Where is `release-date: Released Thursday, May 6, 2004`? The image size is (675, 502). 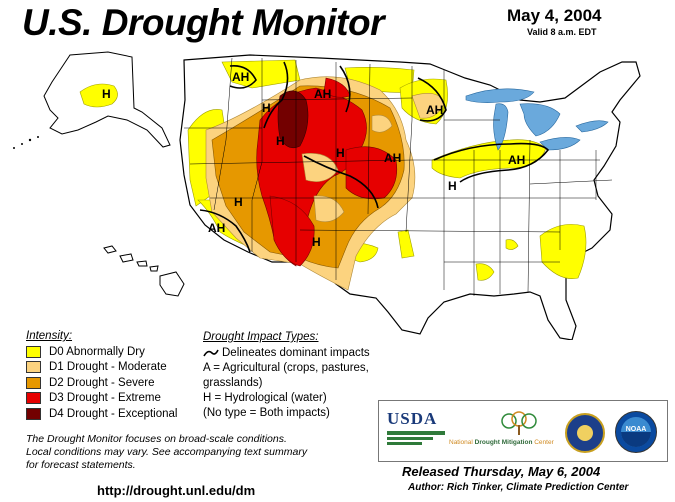 release-date: Released Thursday, May 6, 2004 is located at coordinates (501, 471).